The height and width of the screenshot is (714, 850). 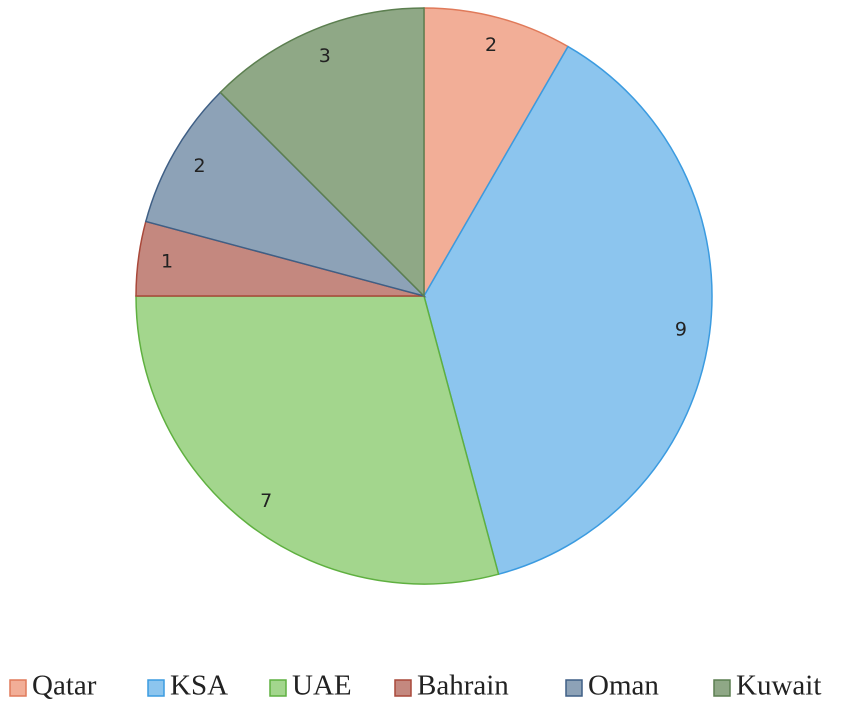 What do you see at coordinates (64, 686) in the screenshot?
I see `legend-label: Qatar` at bounding box center [64, 686].